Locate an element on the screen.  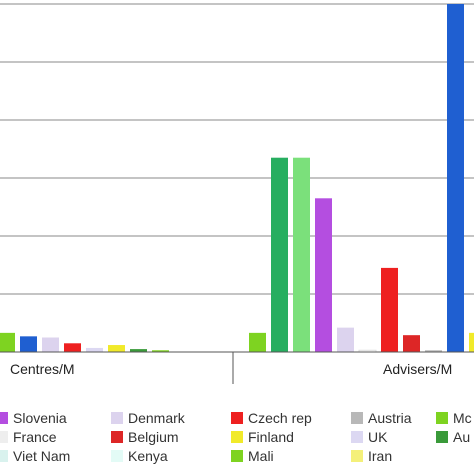
legend-item-czech-rep: Czech rep is located at coordinates (271, 418).